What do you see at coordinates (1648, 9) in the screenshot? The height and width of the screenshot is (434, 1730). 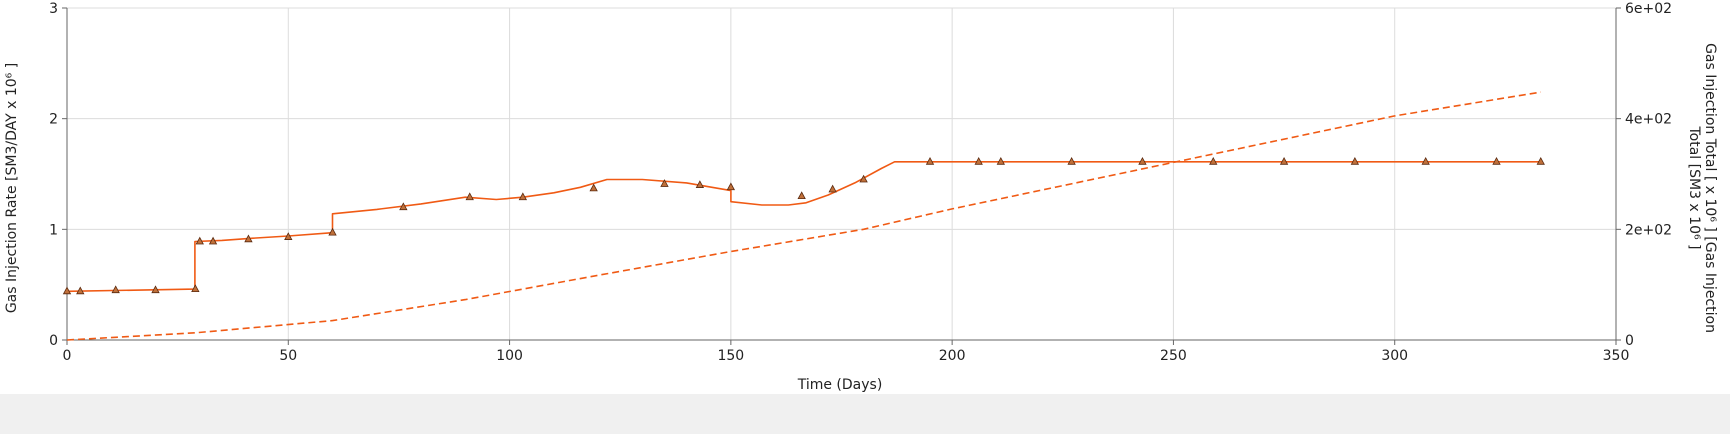 I see `y2-tick-label: 6e+02` at bounding box center [1648, 9].